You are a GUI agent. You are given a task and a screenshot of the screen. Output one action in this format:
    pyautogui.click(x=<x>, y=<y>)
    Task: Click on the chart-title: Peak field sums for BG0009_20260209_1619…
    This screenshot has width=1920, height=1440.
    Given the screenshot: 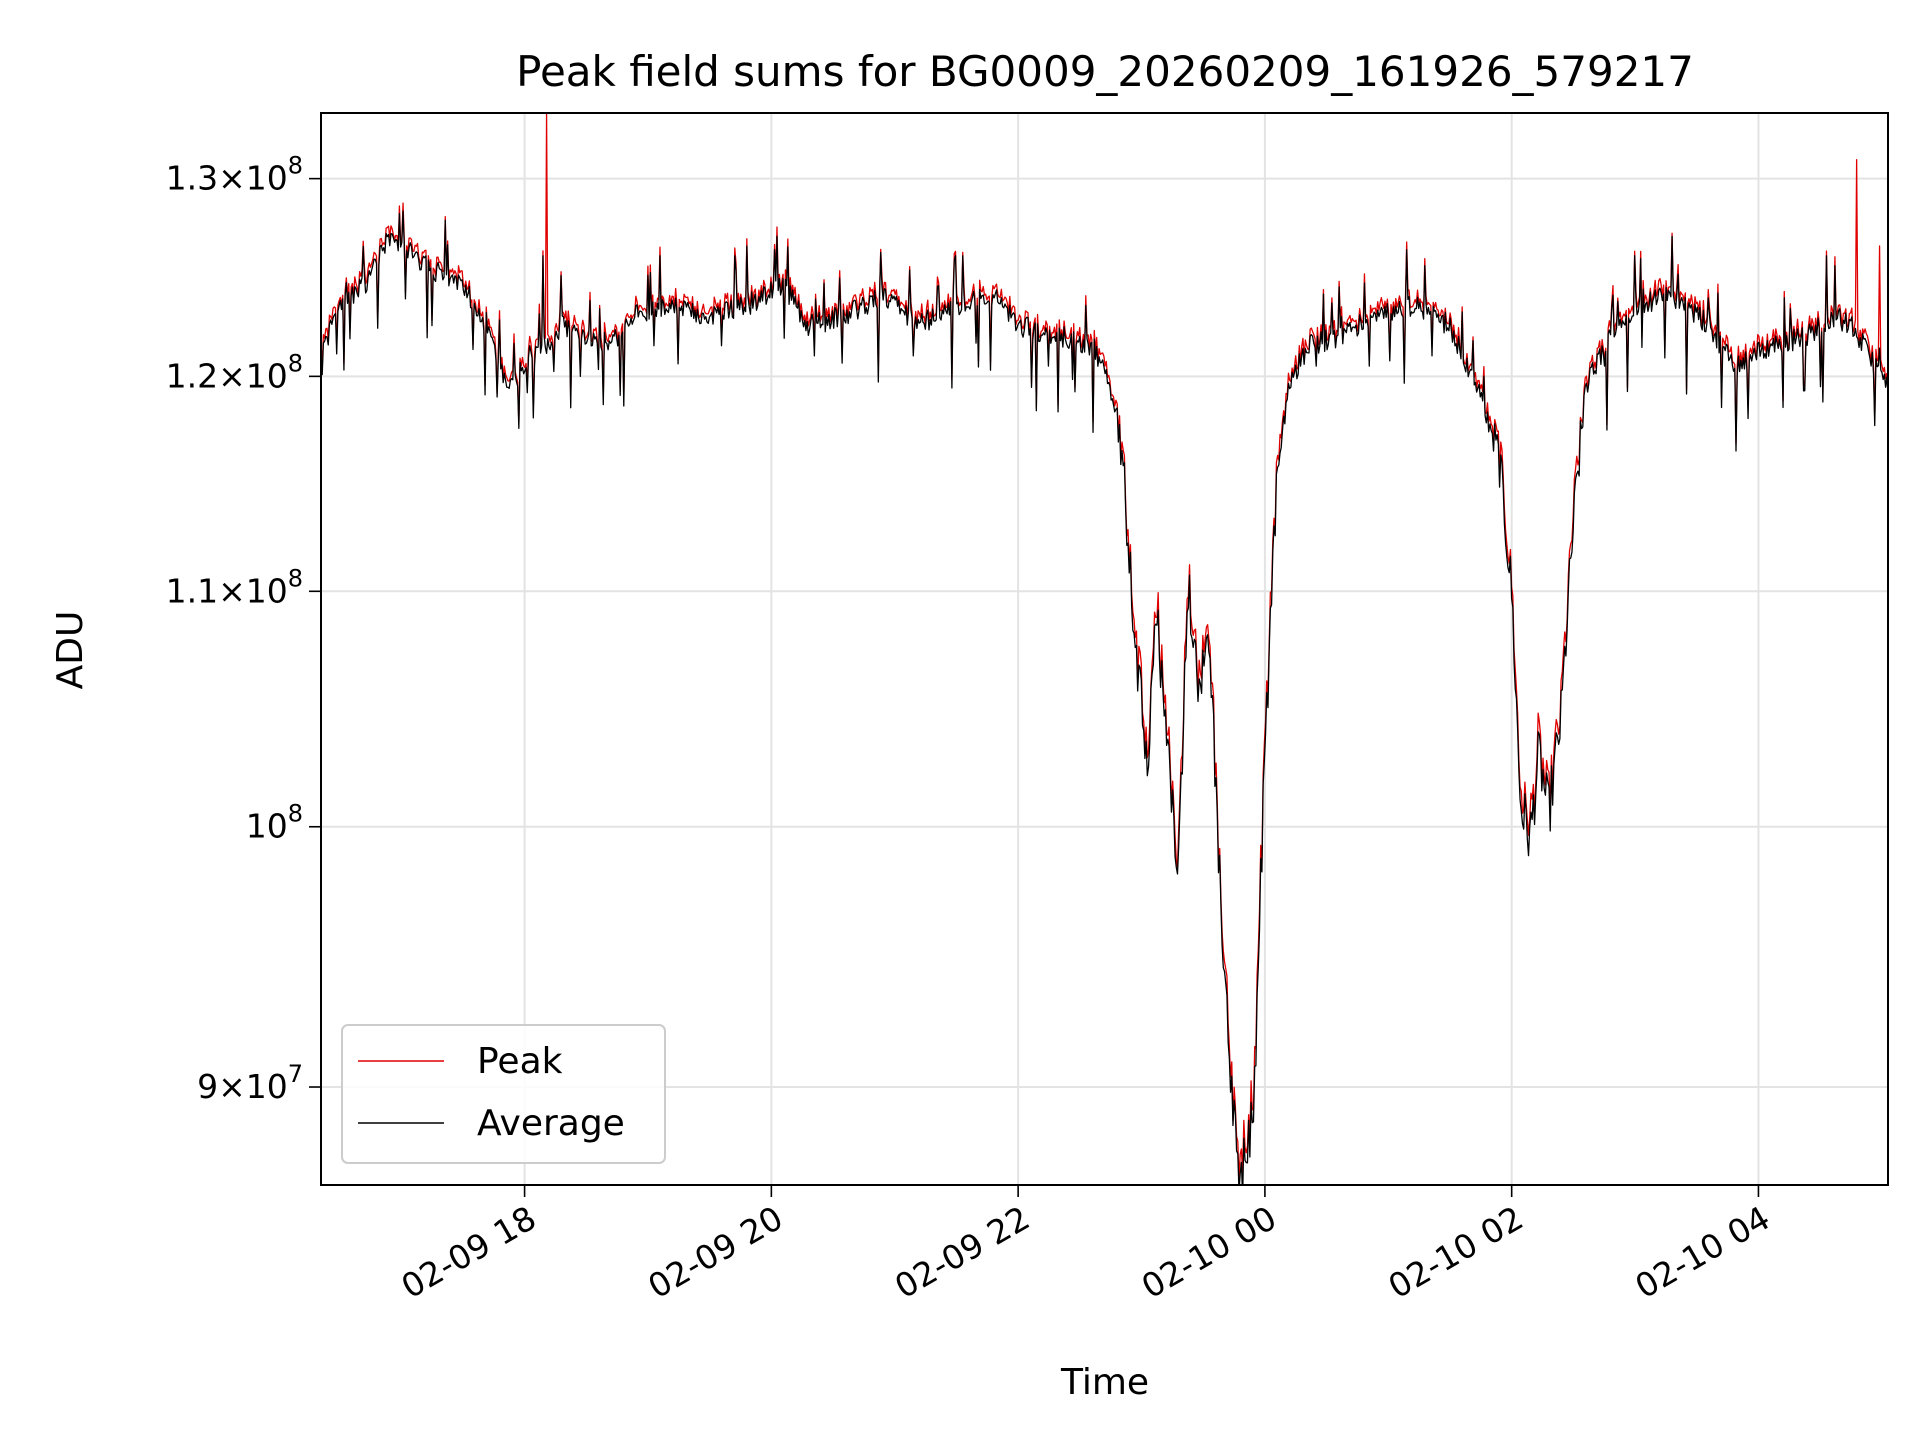 What is the action you would take?
    pyautogui.click(x=1105, y=71)
    